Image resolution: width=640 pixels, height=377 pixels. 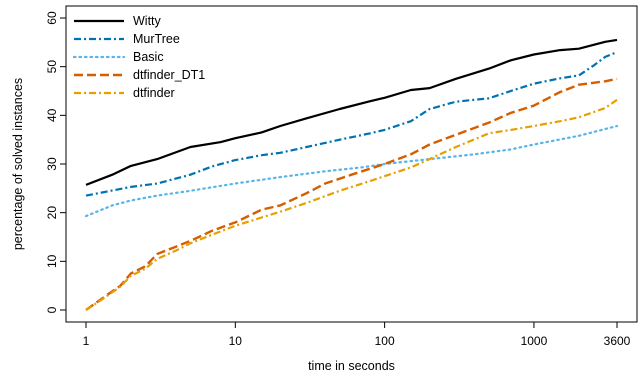 What do you see at coordinates (52, 164) in the screenshot?
I see `y-tick-label: 30` at bounding box center [52, 164].